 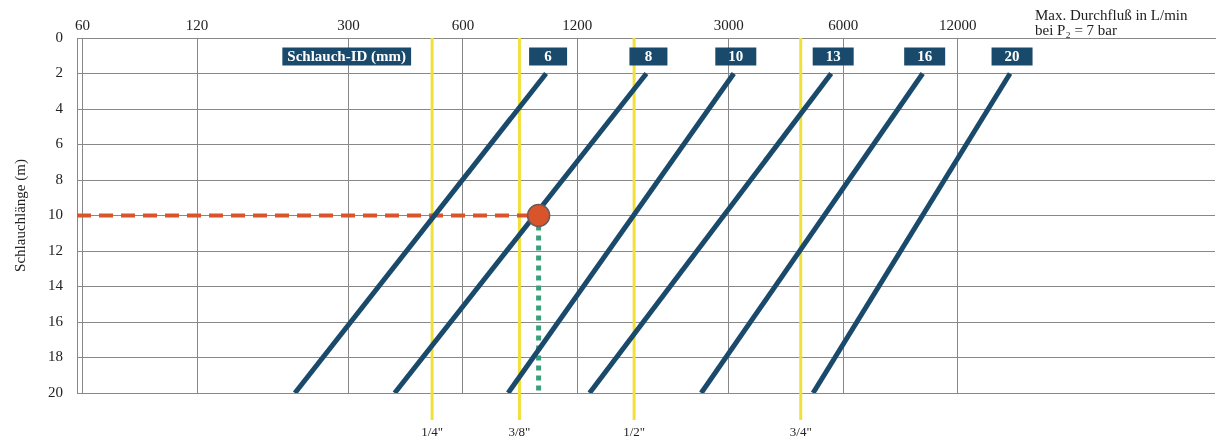 I want to click on x-tick-label: 300, so click(x=348, y=24).